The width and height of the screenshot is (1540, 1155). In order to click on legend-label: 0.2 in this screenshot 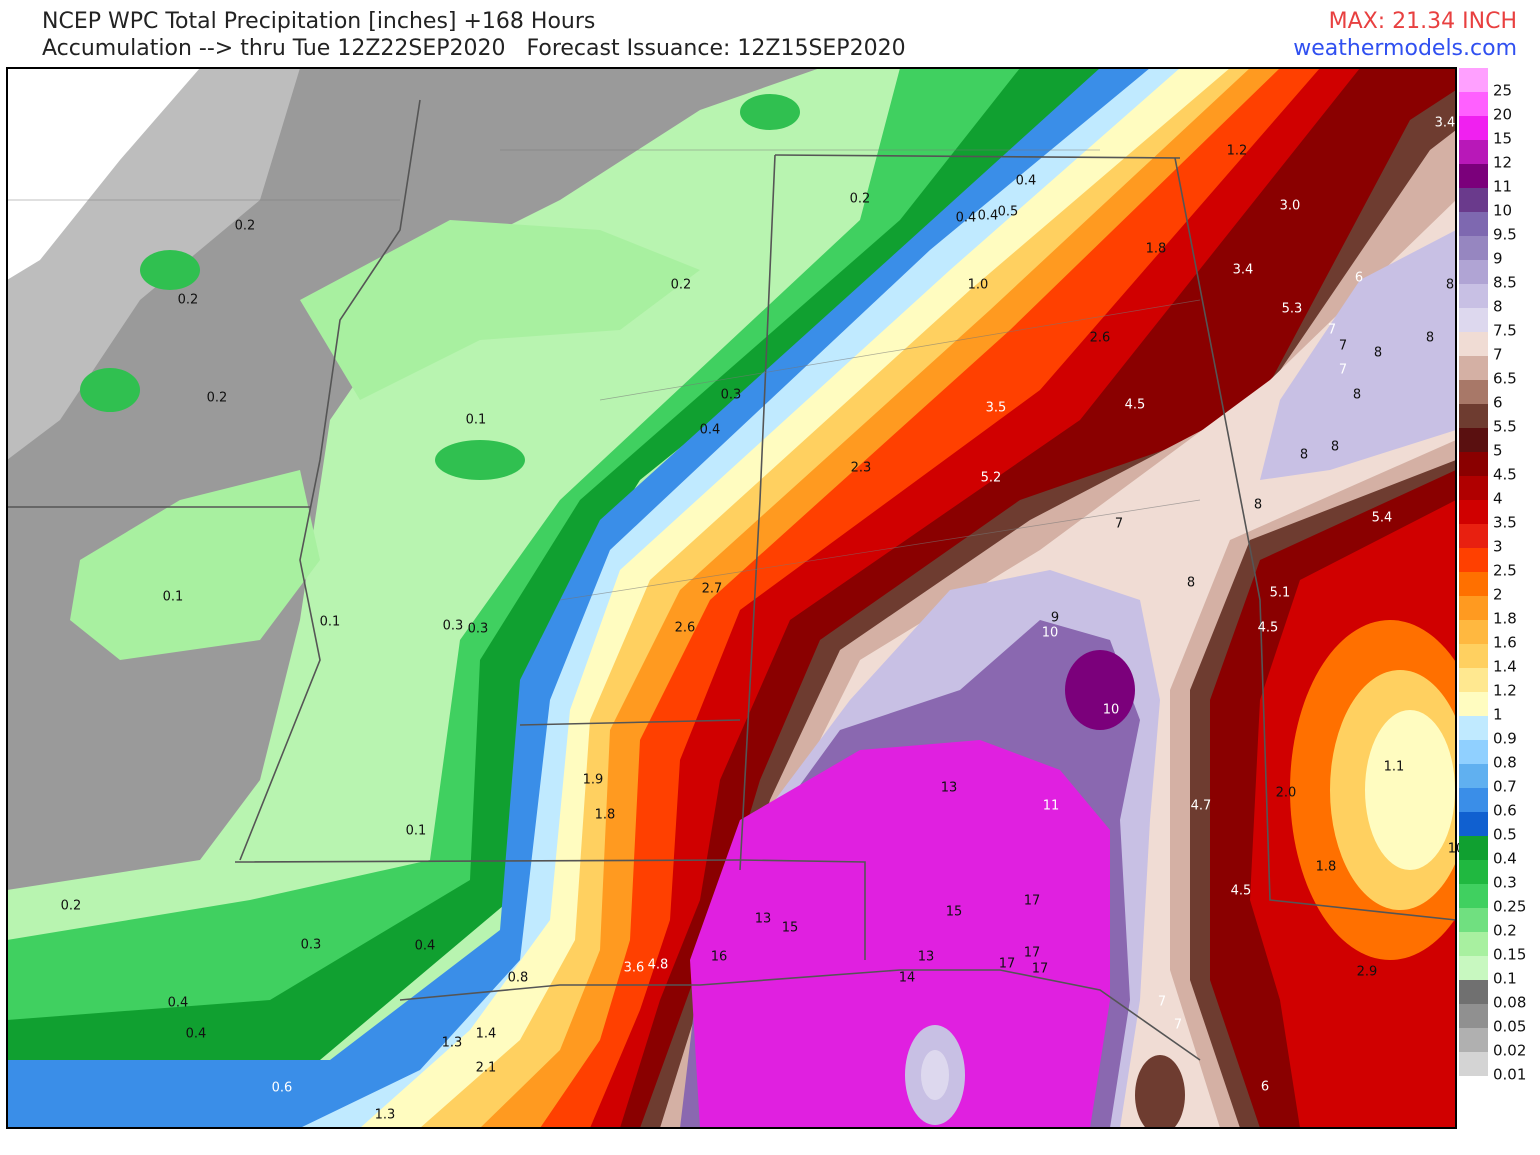, I will do `click(1505, 931)`.